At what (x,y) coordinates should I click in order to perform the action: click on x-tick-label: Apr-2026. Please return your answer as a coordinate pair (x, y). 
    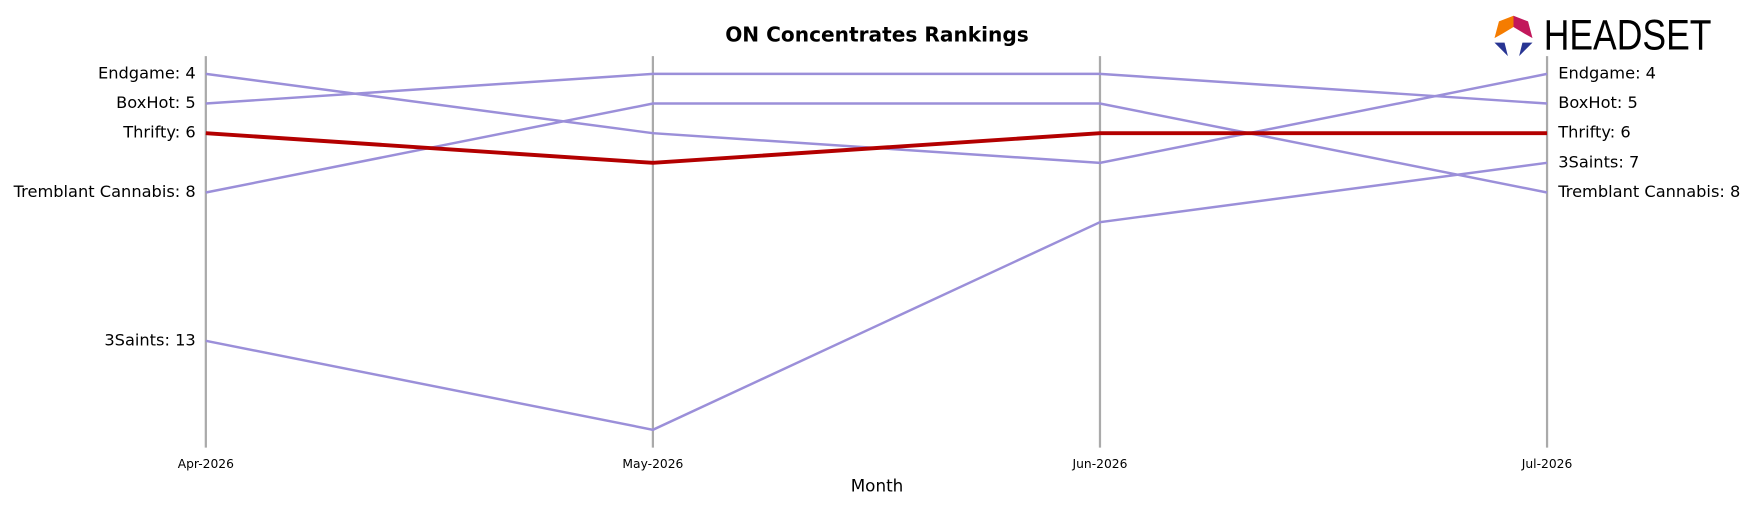
    Looking at the image, I should click on (206, 464).